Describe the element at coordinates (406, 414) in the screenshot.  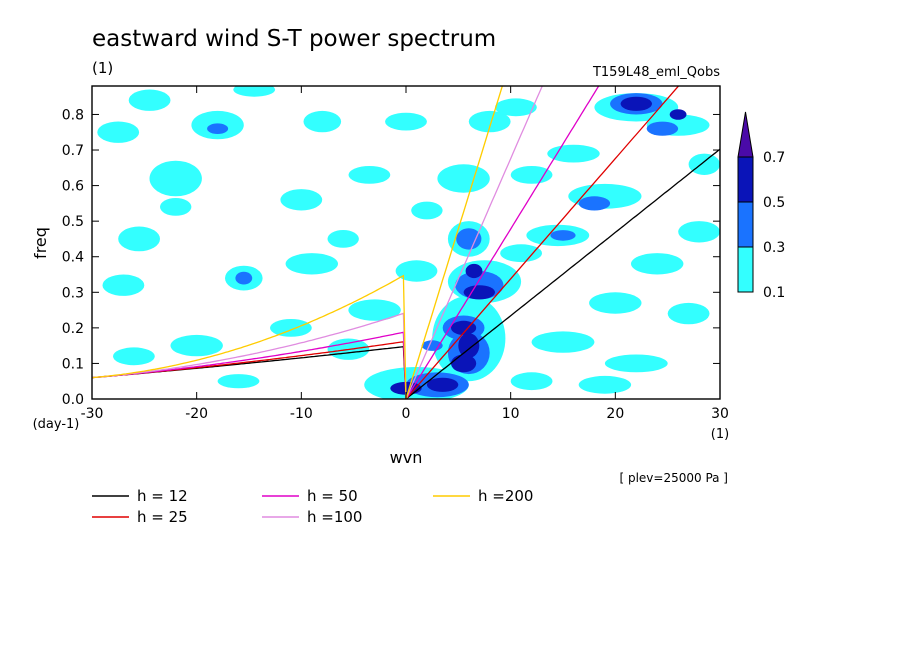
I see `x-tick-label: 0` at that location.